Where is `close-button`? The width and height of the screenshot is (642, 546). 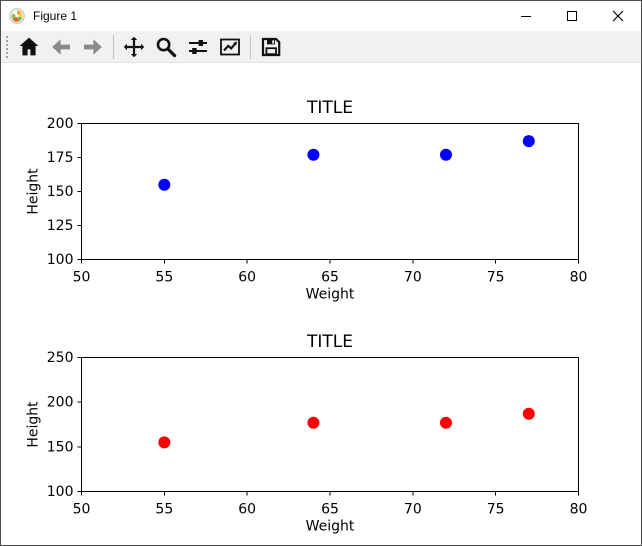
close-button is located at coordinates (618, 16).